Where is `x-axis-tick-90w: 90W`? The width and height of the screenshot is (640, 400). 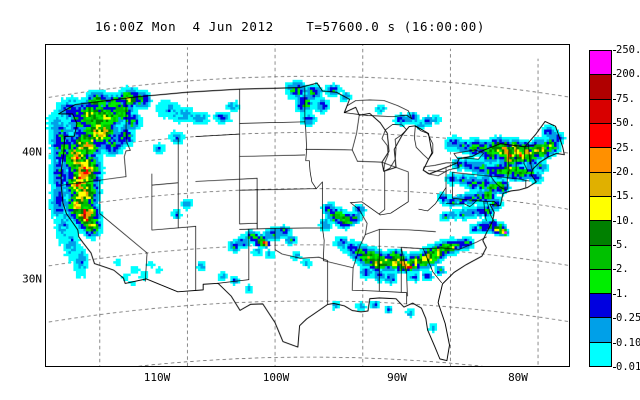 x-axis-tick-90w: 90W is located at coordinates (397, 377).